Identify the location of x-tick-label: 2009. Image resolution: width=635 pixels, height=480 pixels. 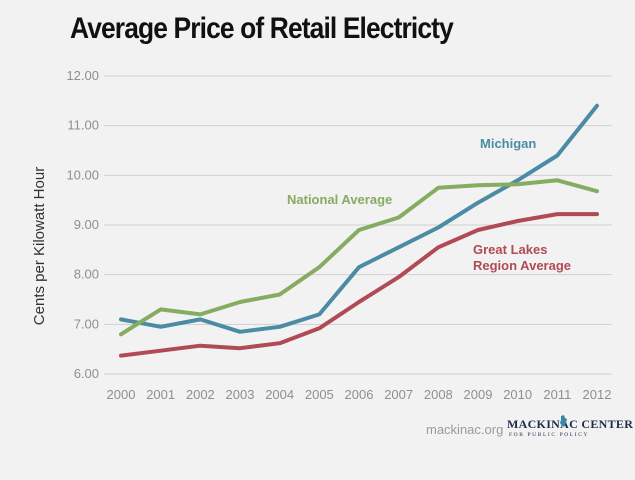
(478, 394).